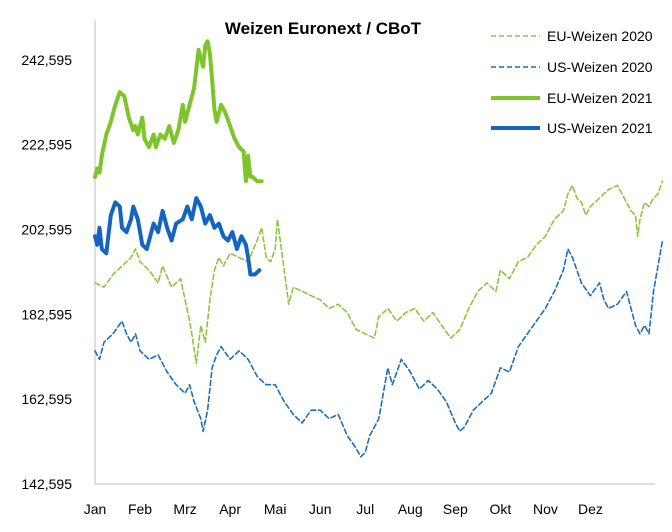  Describe the element at coordinates (590, 509) in the screenshot. I see `x-tick-label: Dez` at that location.